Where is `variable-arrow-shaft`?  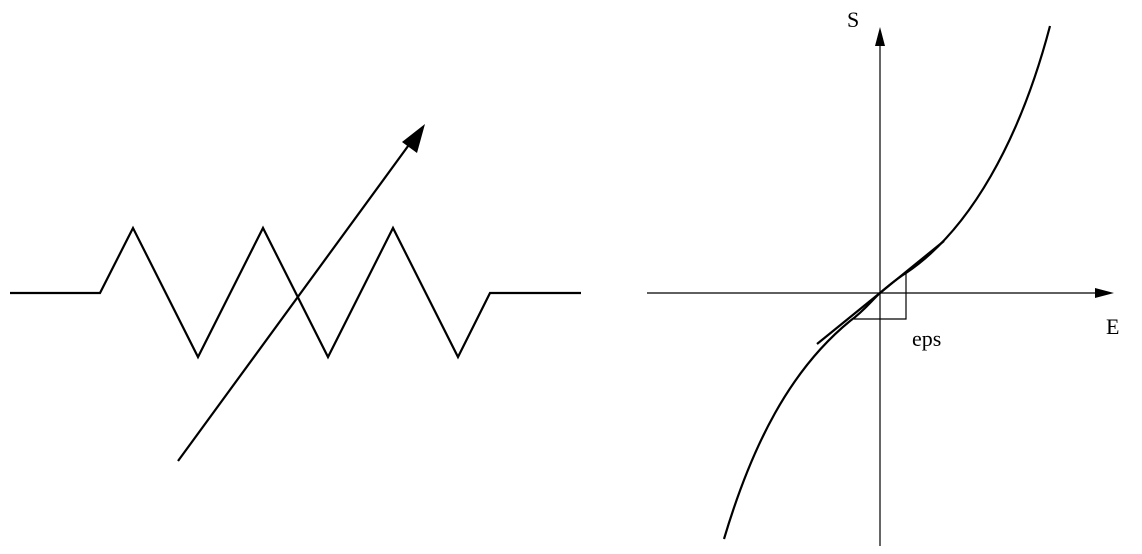
variable-arrow-shaft is located at coordinates (294, 301).